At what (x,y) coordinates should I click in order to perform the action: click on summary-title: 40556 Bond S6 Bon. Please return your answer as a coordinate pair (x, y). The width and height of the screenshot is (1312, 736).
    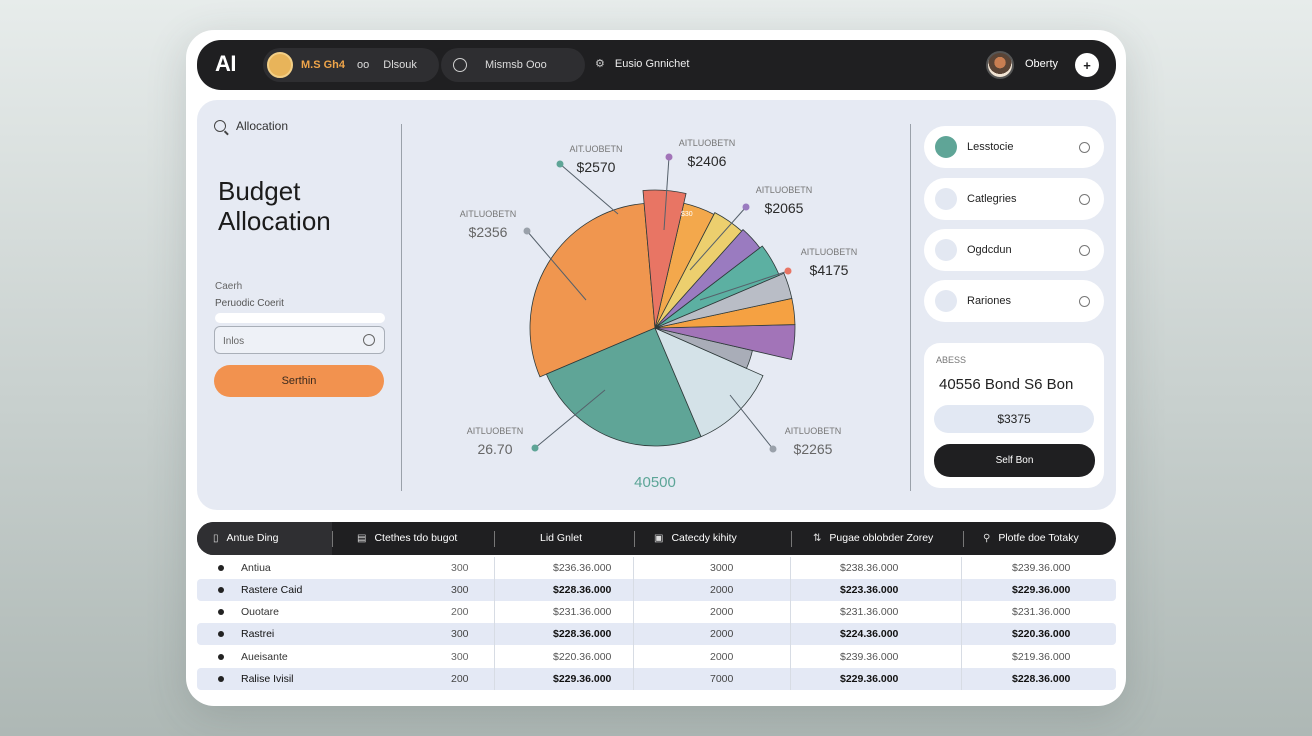
    Looking at the image, I should click on (1006, 384).